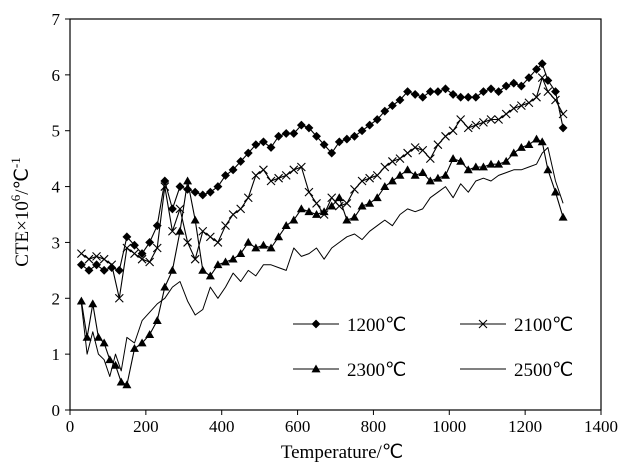 This screenshot has height=466, width=624. What do you see at coordinates (316, 324) in the screenshot?
I see `legend-marker` at bounding box center [316, 324].